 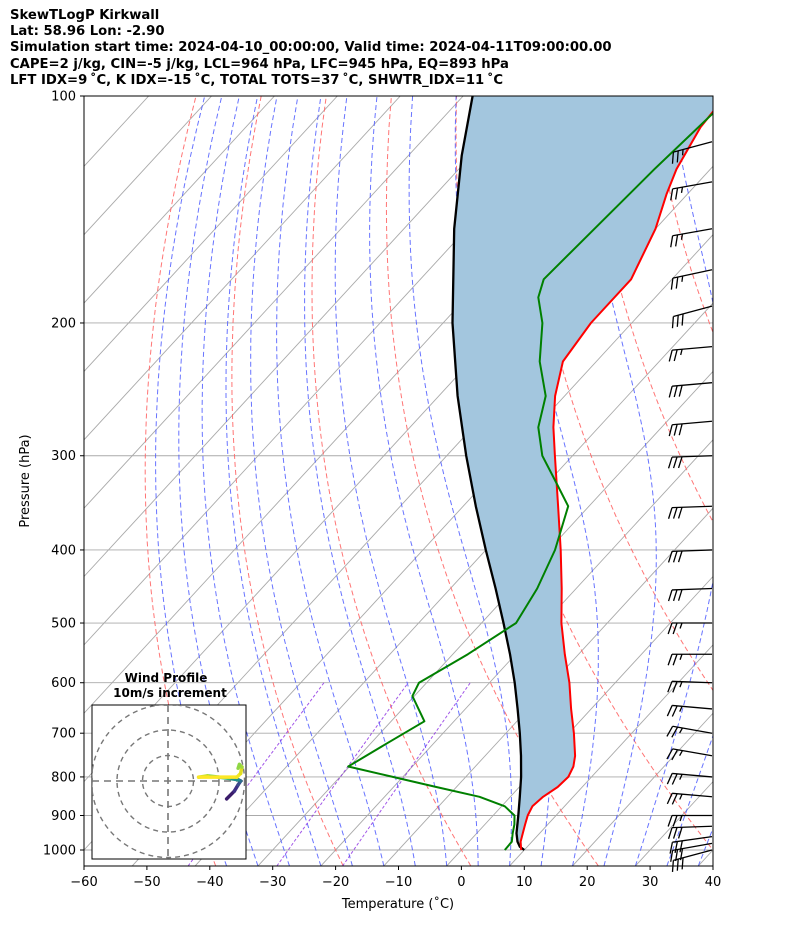 What do you see at coordinates (63, 97) in the screenshot?
I see `y-tick-label: 100` at bounding box center [63, 97].